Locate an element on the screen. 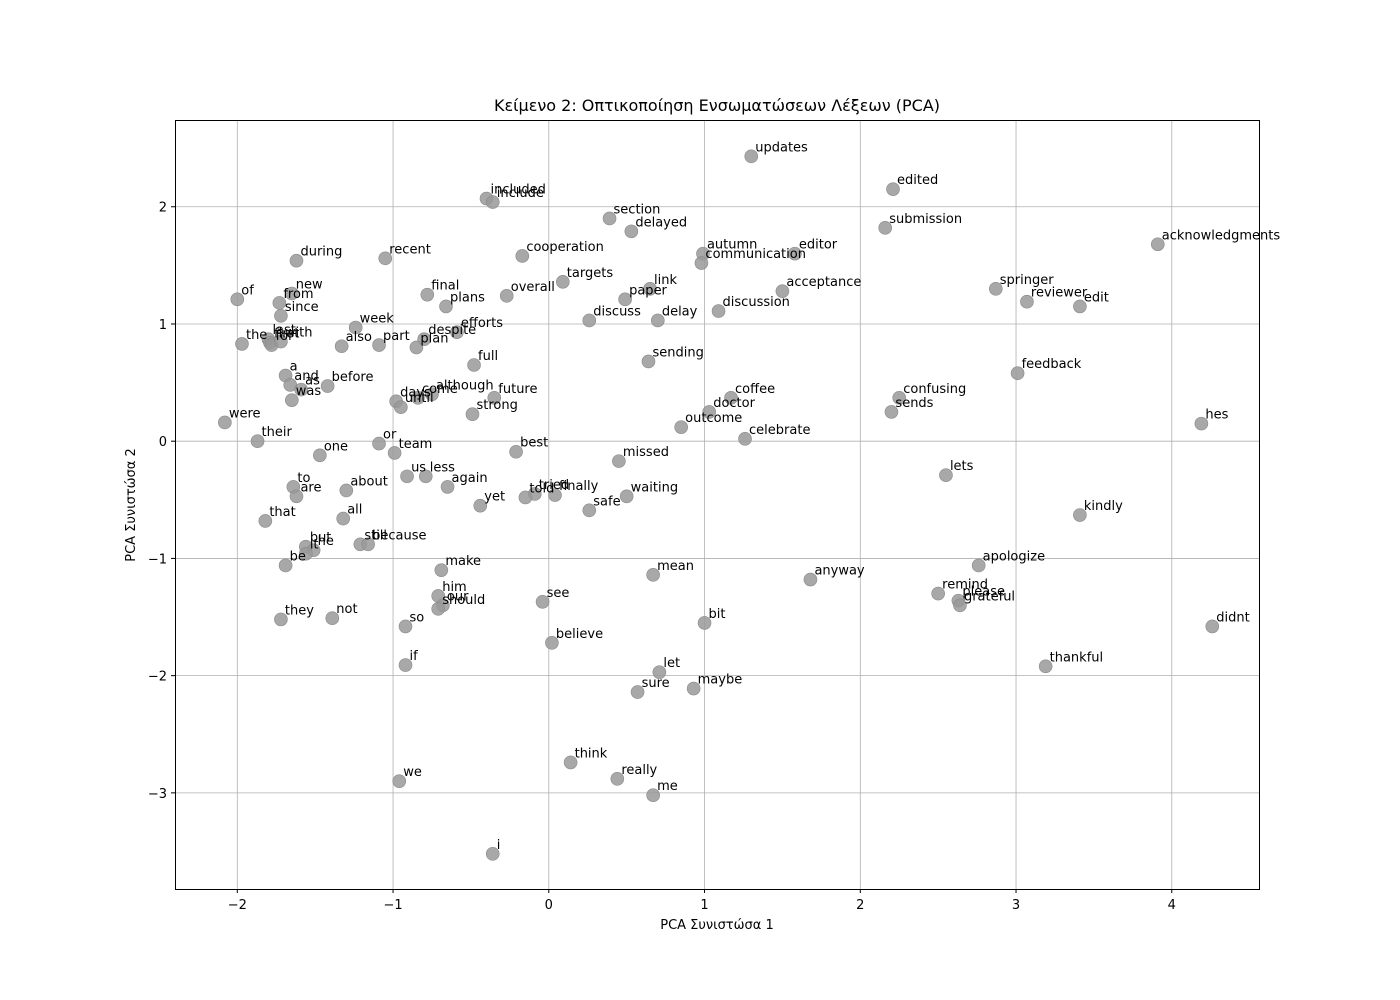  point-see is located at coordinates (542, 601).